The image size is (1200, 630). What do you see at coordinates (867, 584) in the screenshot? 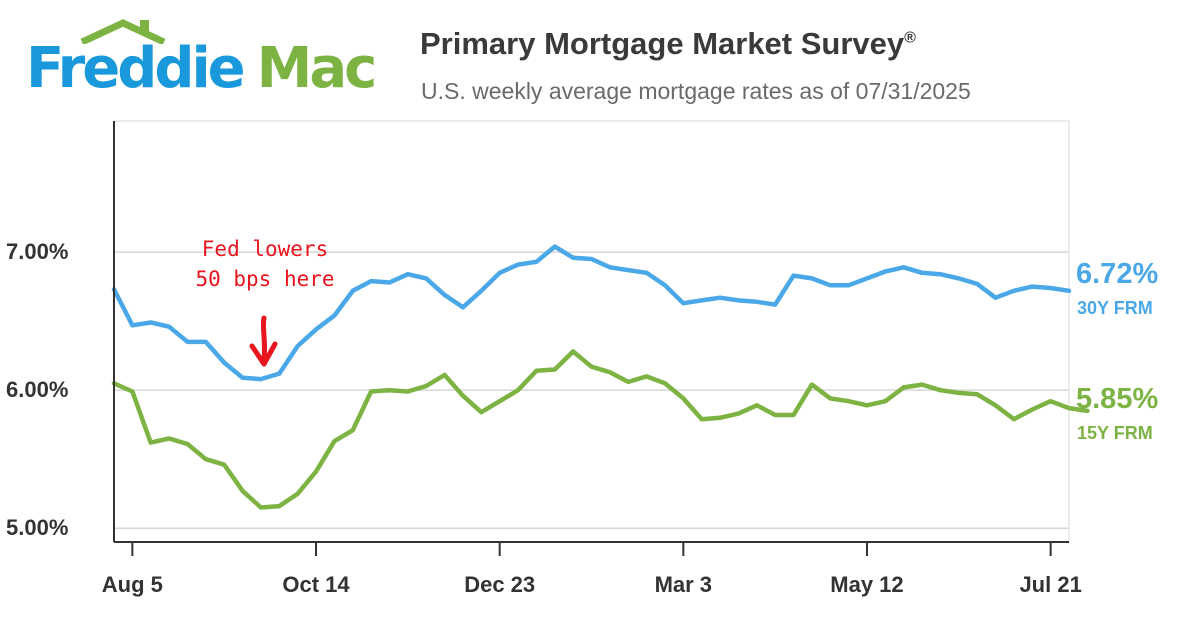
I see `x-tick-label: May 12` at bounding box center [867, 584].